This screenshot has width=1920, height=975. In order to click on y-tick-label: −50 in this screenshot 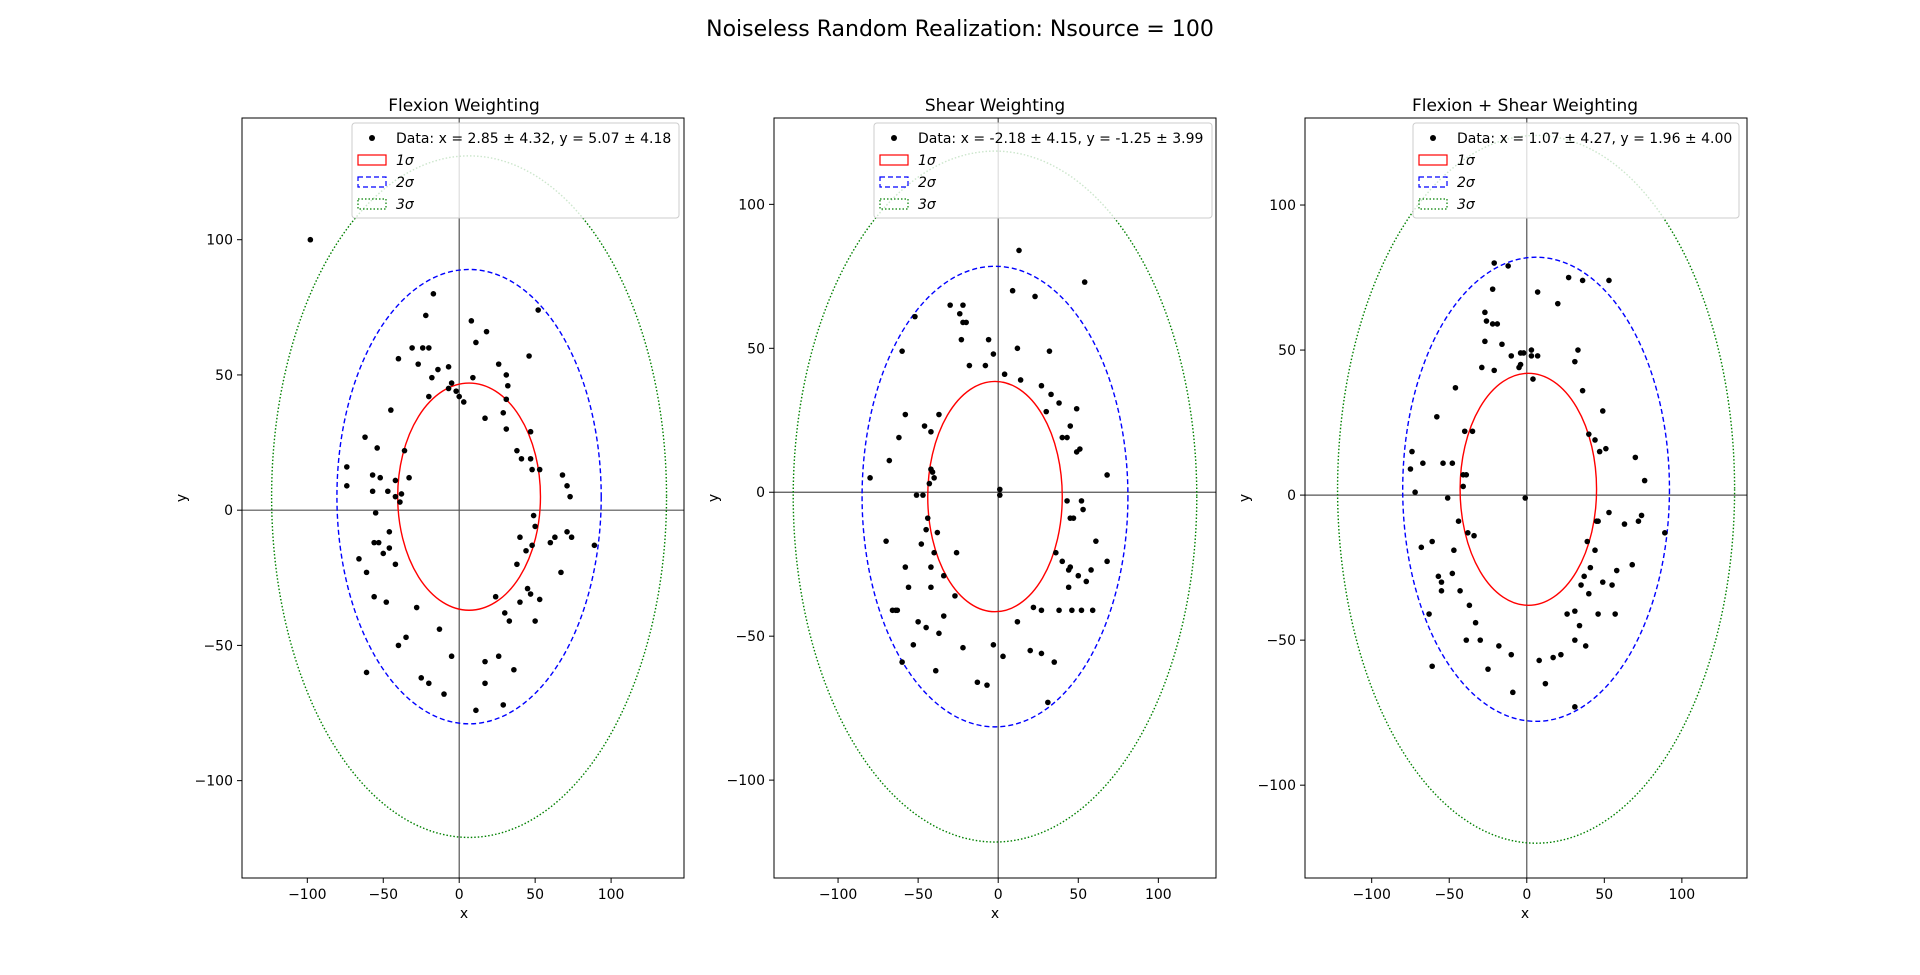, I will do `click(750, 637)`.